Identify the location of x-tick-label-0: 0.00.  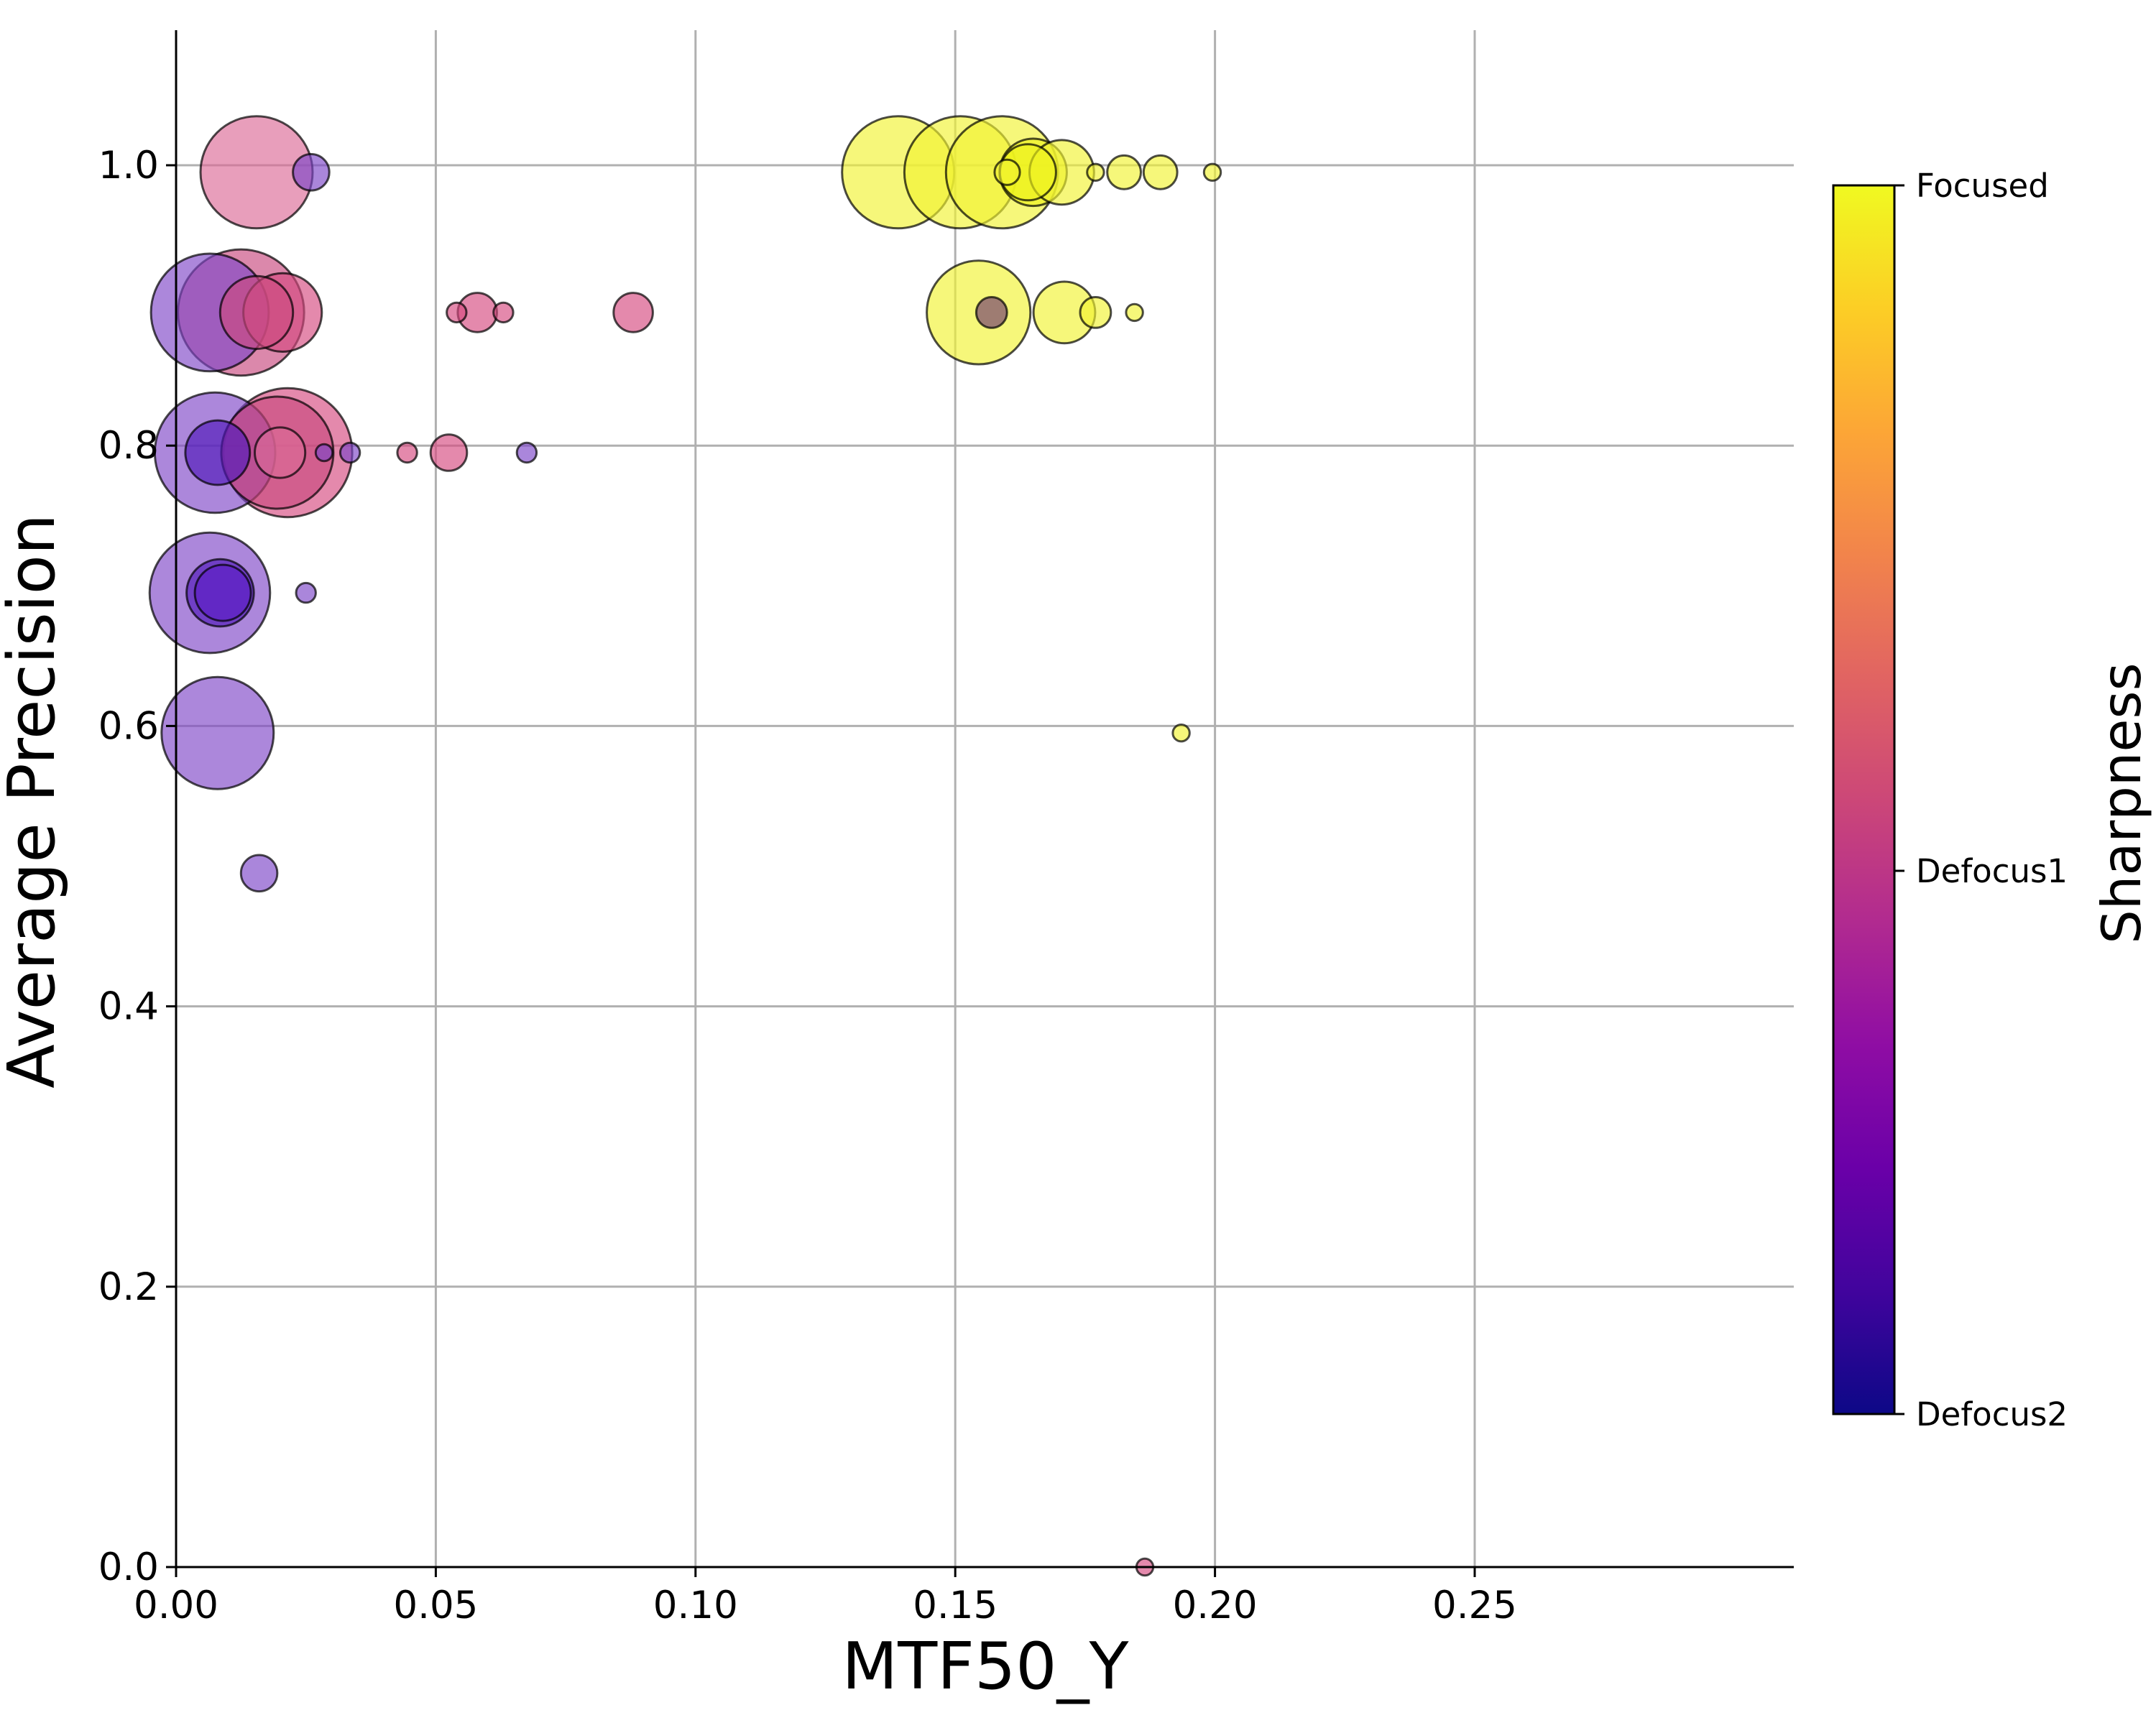
(176, 1605).